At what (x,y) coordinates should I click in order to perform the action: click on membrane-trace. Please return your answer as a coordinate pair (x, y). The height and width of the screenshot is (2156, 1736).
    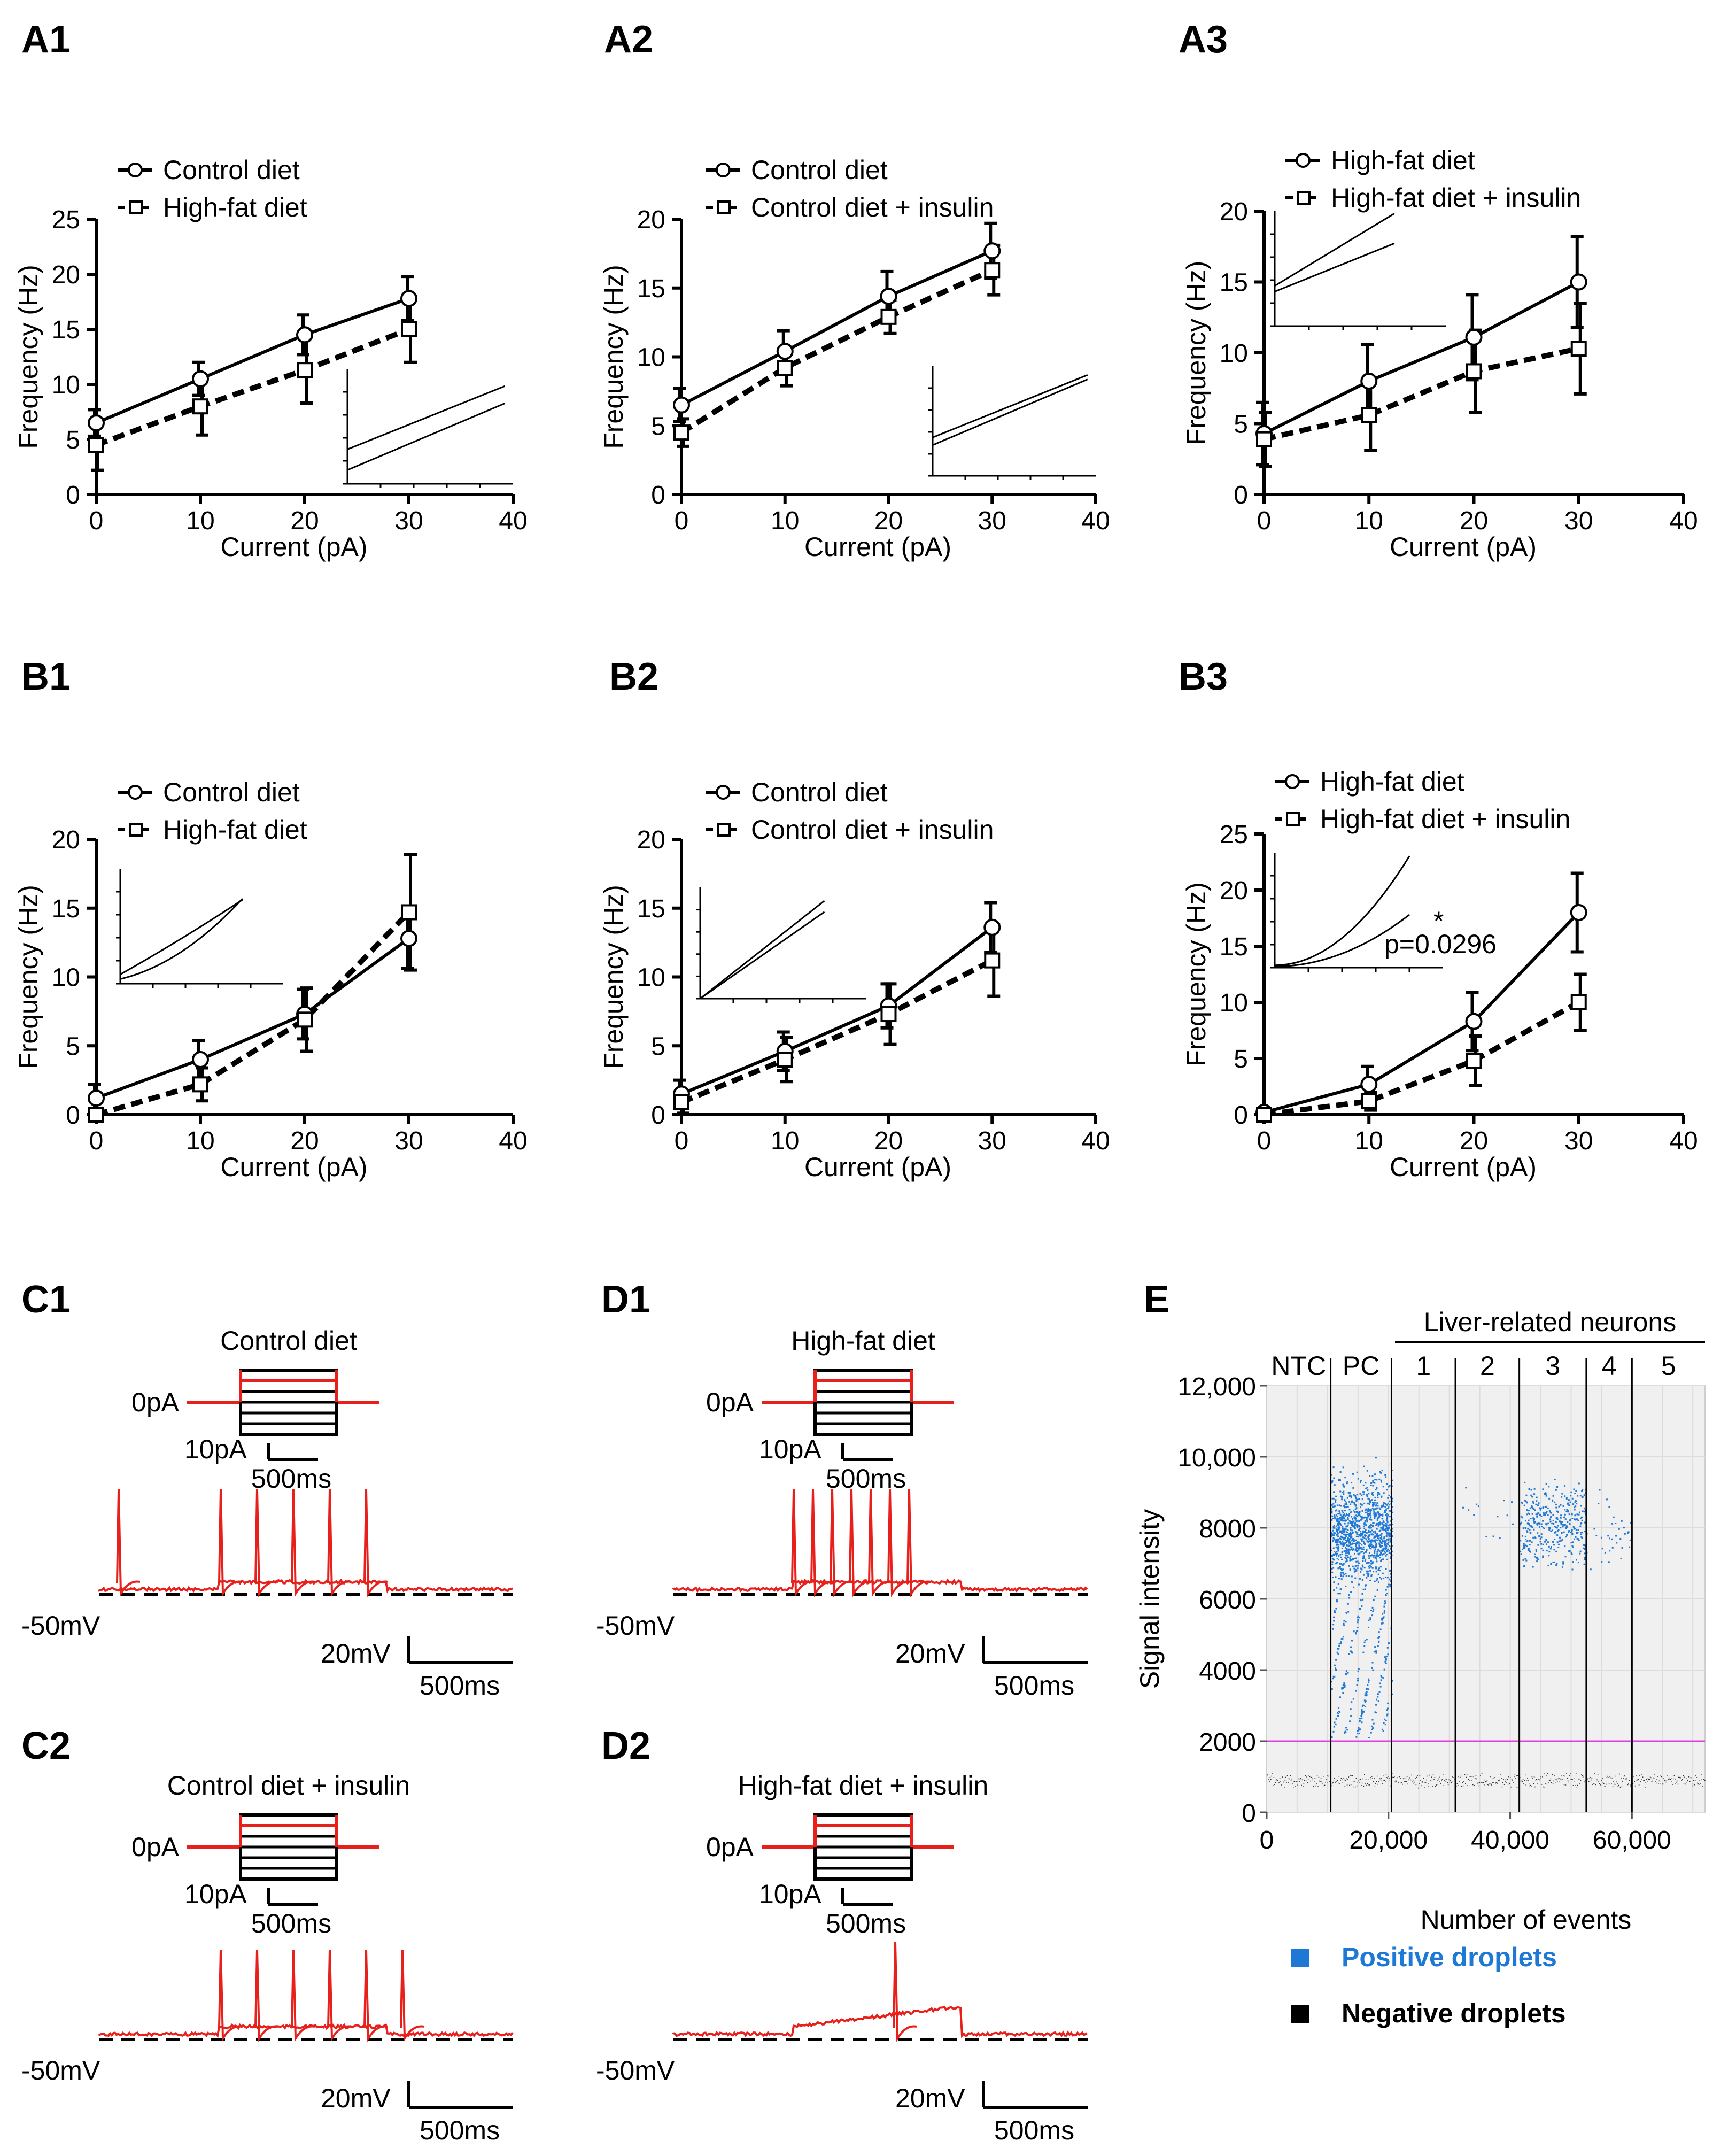
    Looking at the image, I should click on (306, 2031).